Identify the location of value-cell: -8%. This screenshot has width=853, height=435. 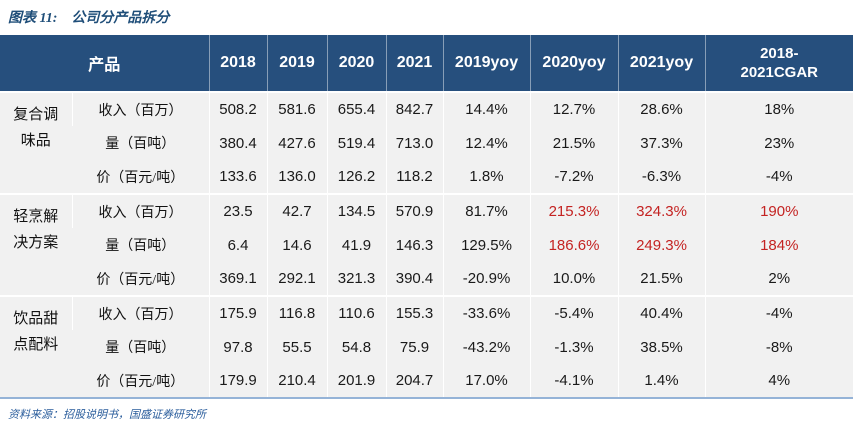
(778, 347).